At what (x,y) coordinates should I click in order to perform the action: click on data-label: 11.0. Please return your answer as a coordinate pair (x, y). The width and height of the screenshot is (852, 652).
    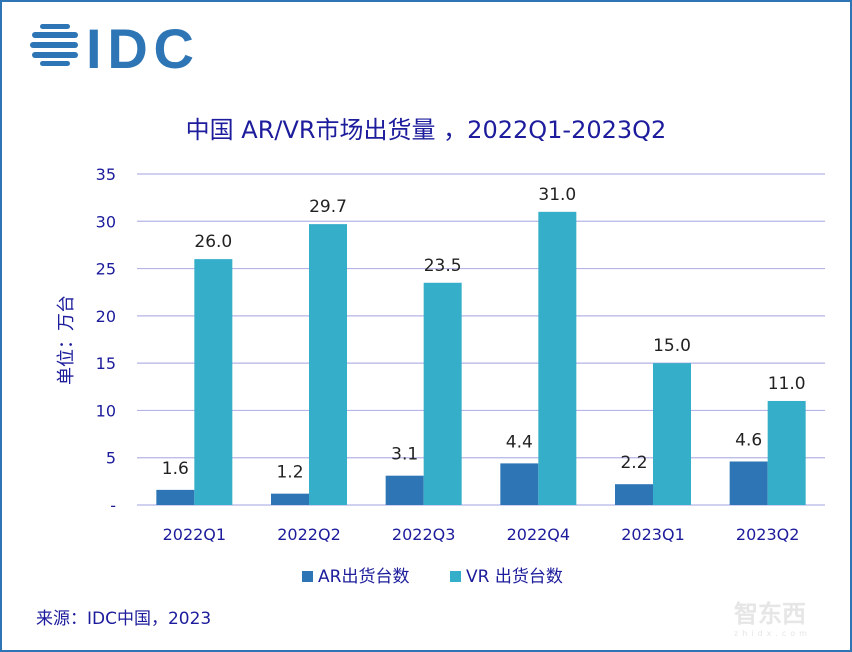
    Looking at the image, I should click on (787, 384).